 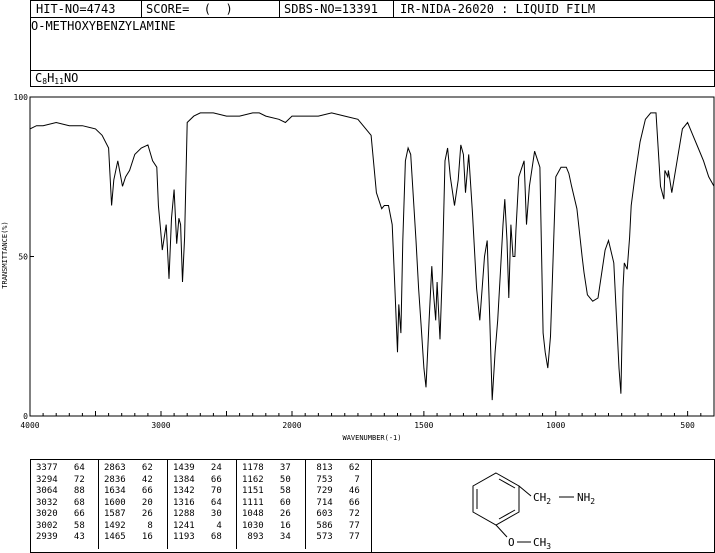 I want to click on peak-row: 2836 42, so click(x=128, y=479).